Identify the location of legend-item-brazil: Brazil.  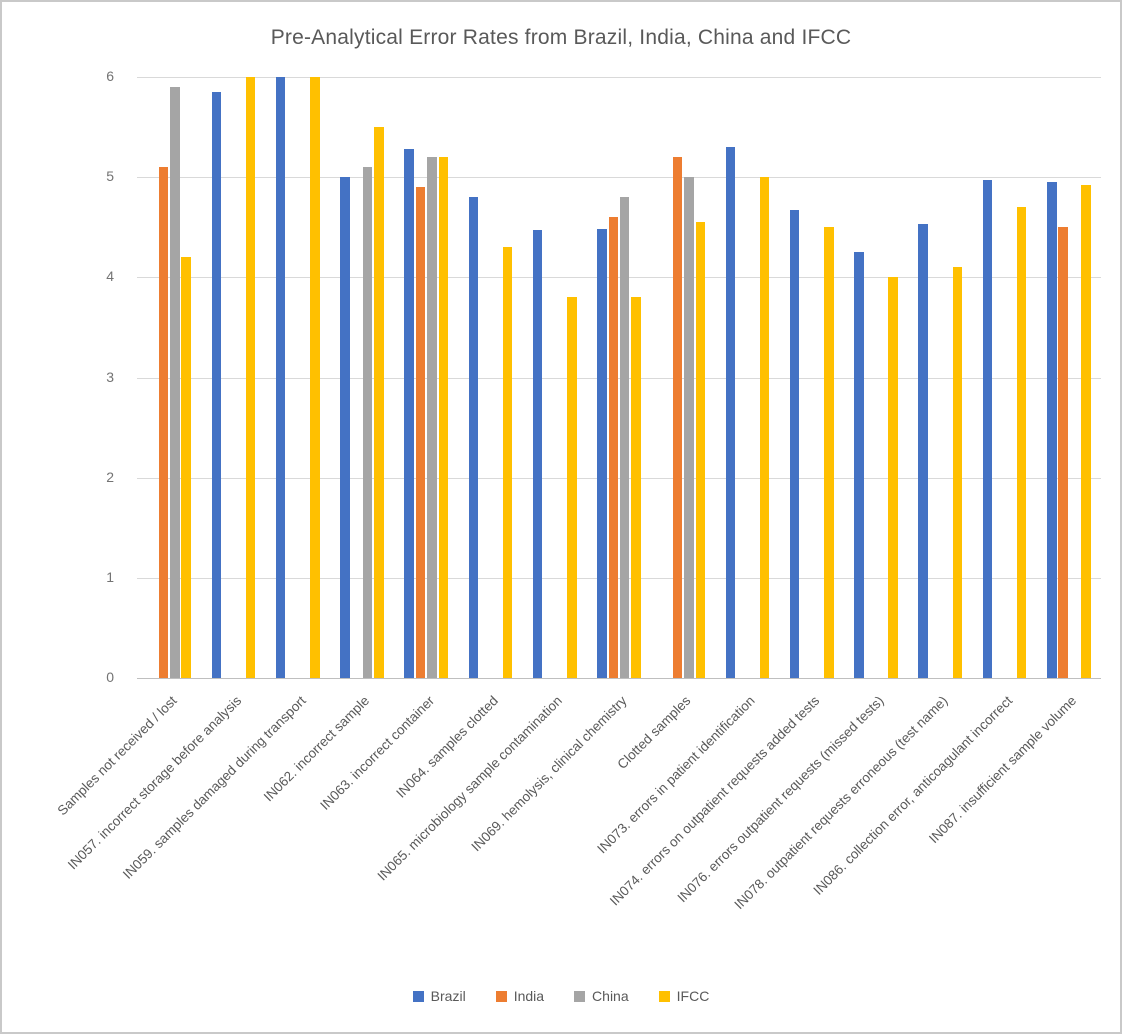
(439, 996).